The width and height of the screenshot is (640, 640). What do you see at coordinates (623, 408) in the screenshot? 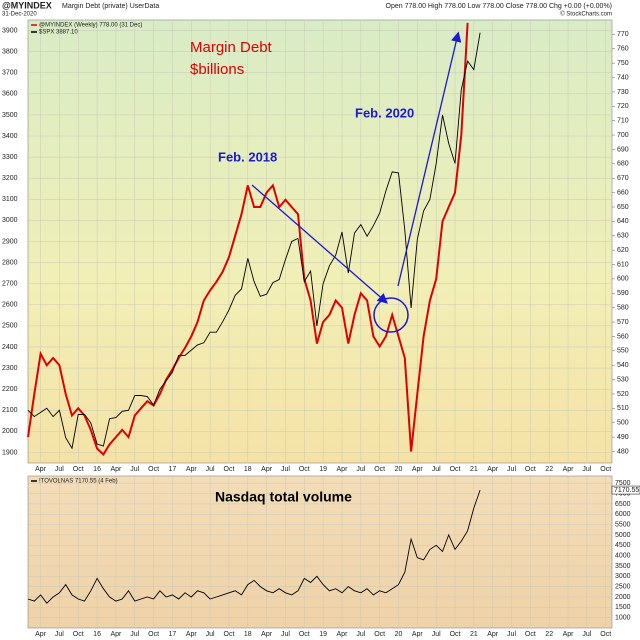
I see `y2-tick-label: 510` at bounding box center [623, 408].